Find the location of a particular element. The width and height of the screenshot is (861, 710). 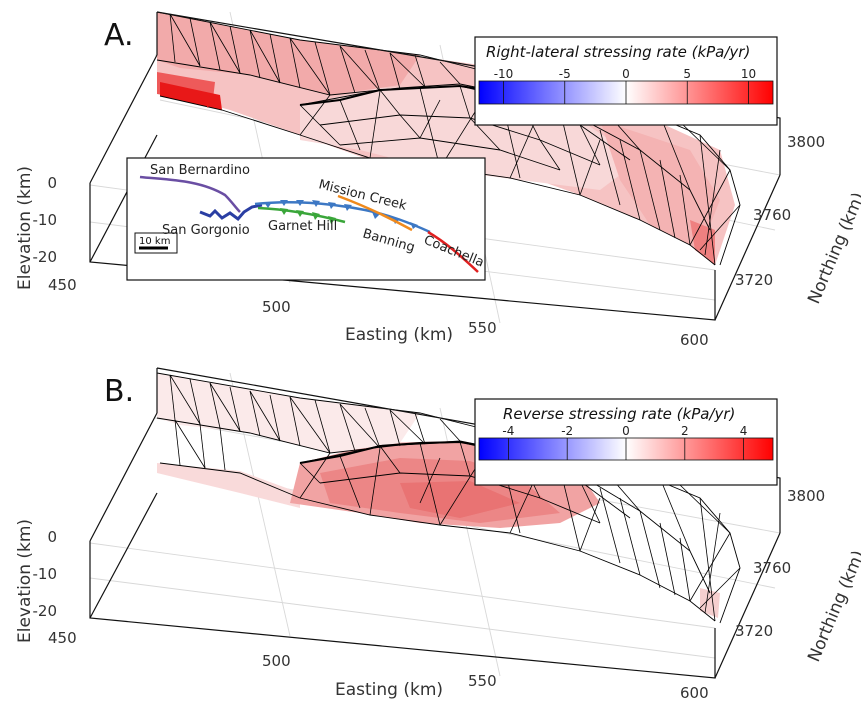

y-axis-label-a: Northing (km) is located at coordinates (832, 248).